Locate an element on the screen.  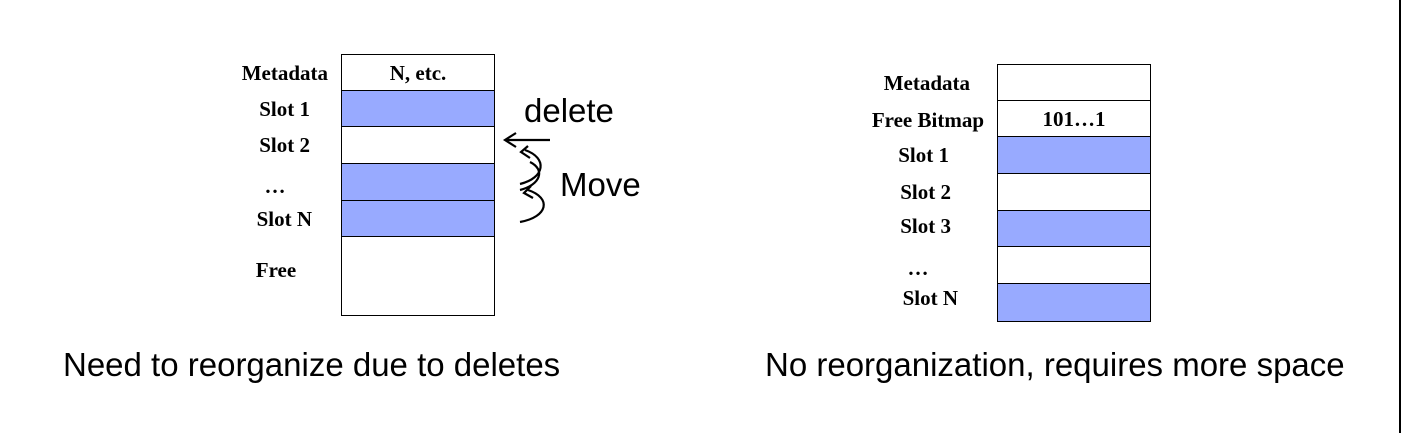
left-label-metadata: Metadata is located at coordinates (284, 73).